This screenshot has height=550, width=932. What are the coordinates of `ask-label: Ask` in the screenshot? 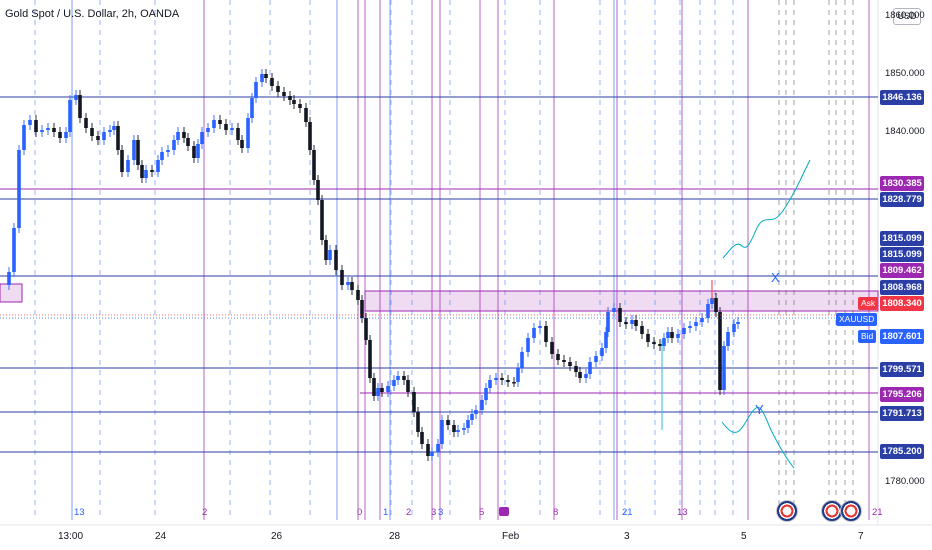 It's located at (868, 303).